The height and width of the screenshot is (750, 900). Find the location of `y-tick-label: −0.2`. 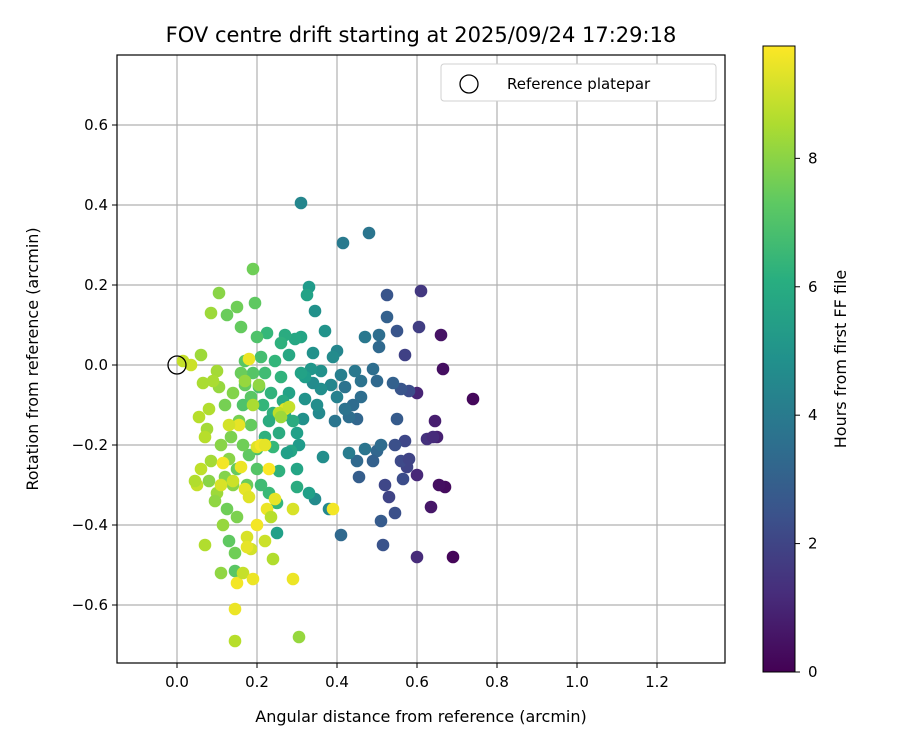

y-tick-label: −0.2 is located at coordinates (90, 445).